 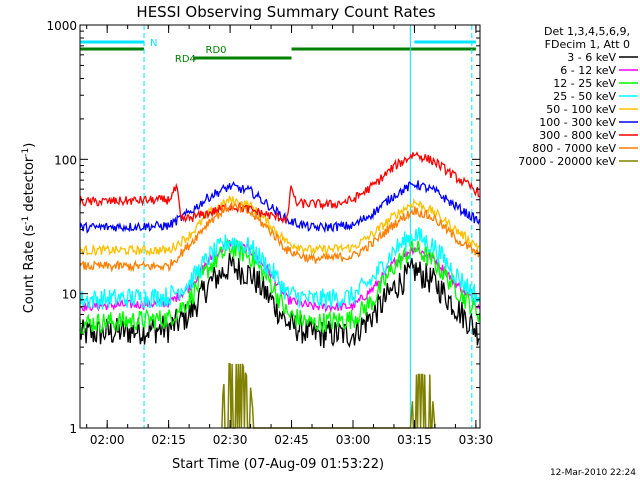 I want to click on x-tick-label: 02:30, so click(x=230, y=440).